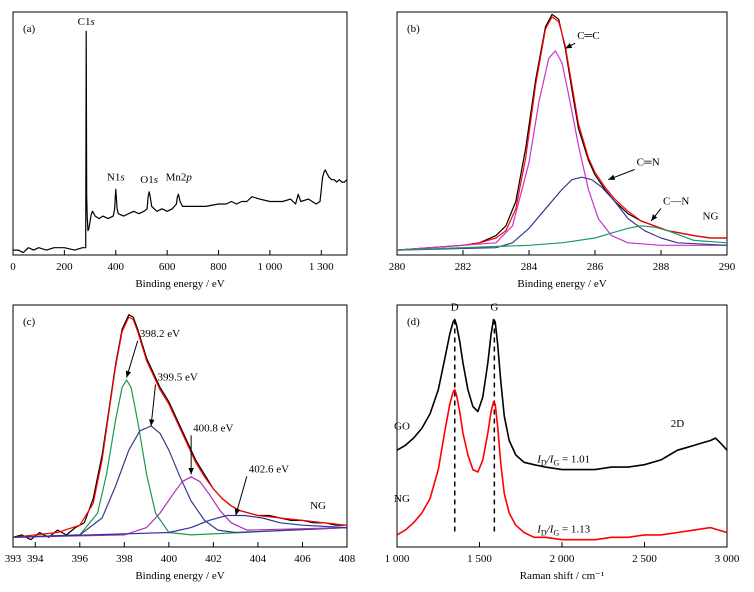  Describe the element at coordinates (179, 178) in the screenshot. I see `panel-a-peak-label: Mn2p` at that location.